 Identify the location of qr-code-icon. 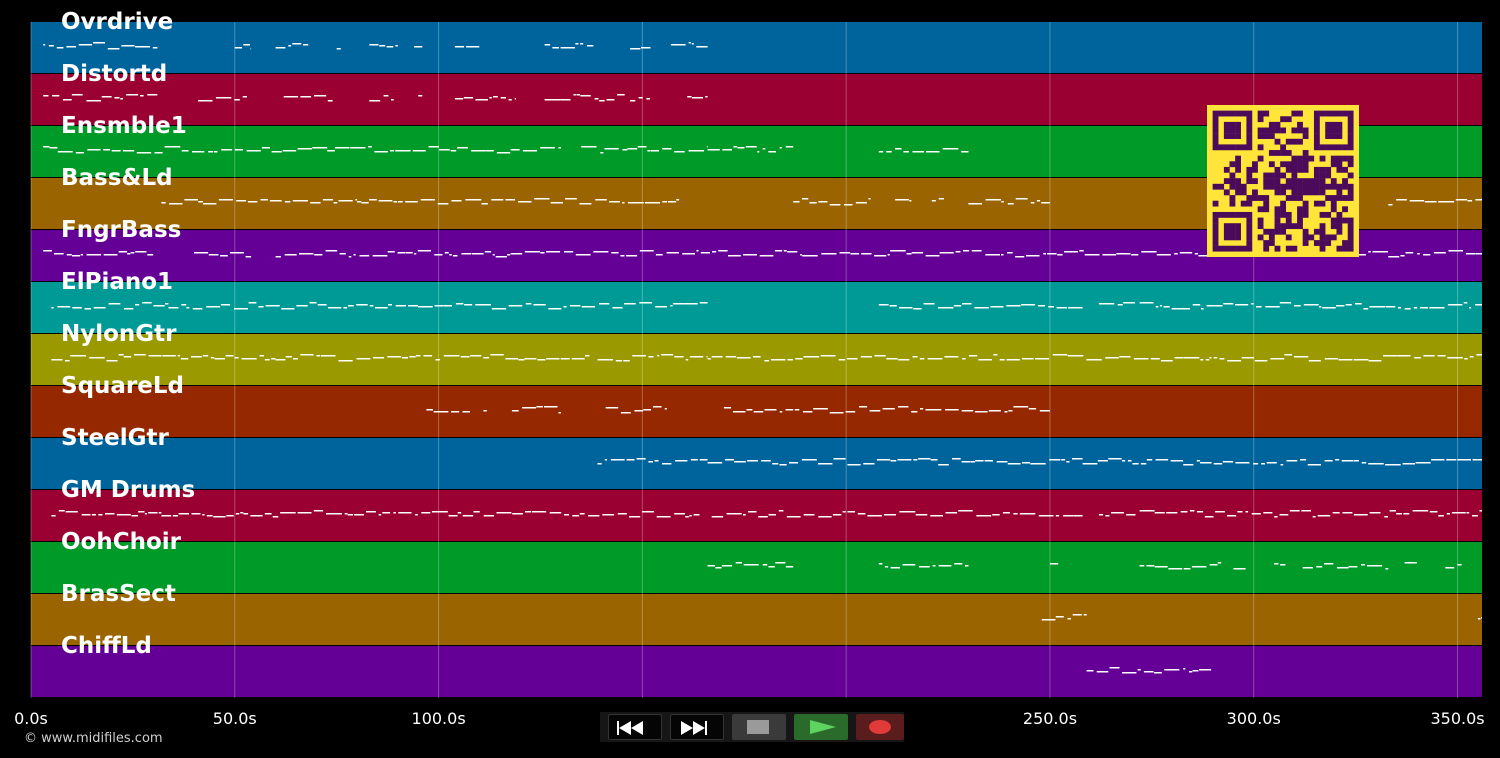
(1283, 181).